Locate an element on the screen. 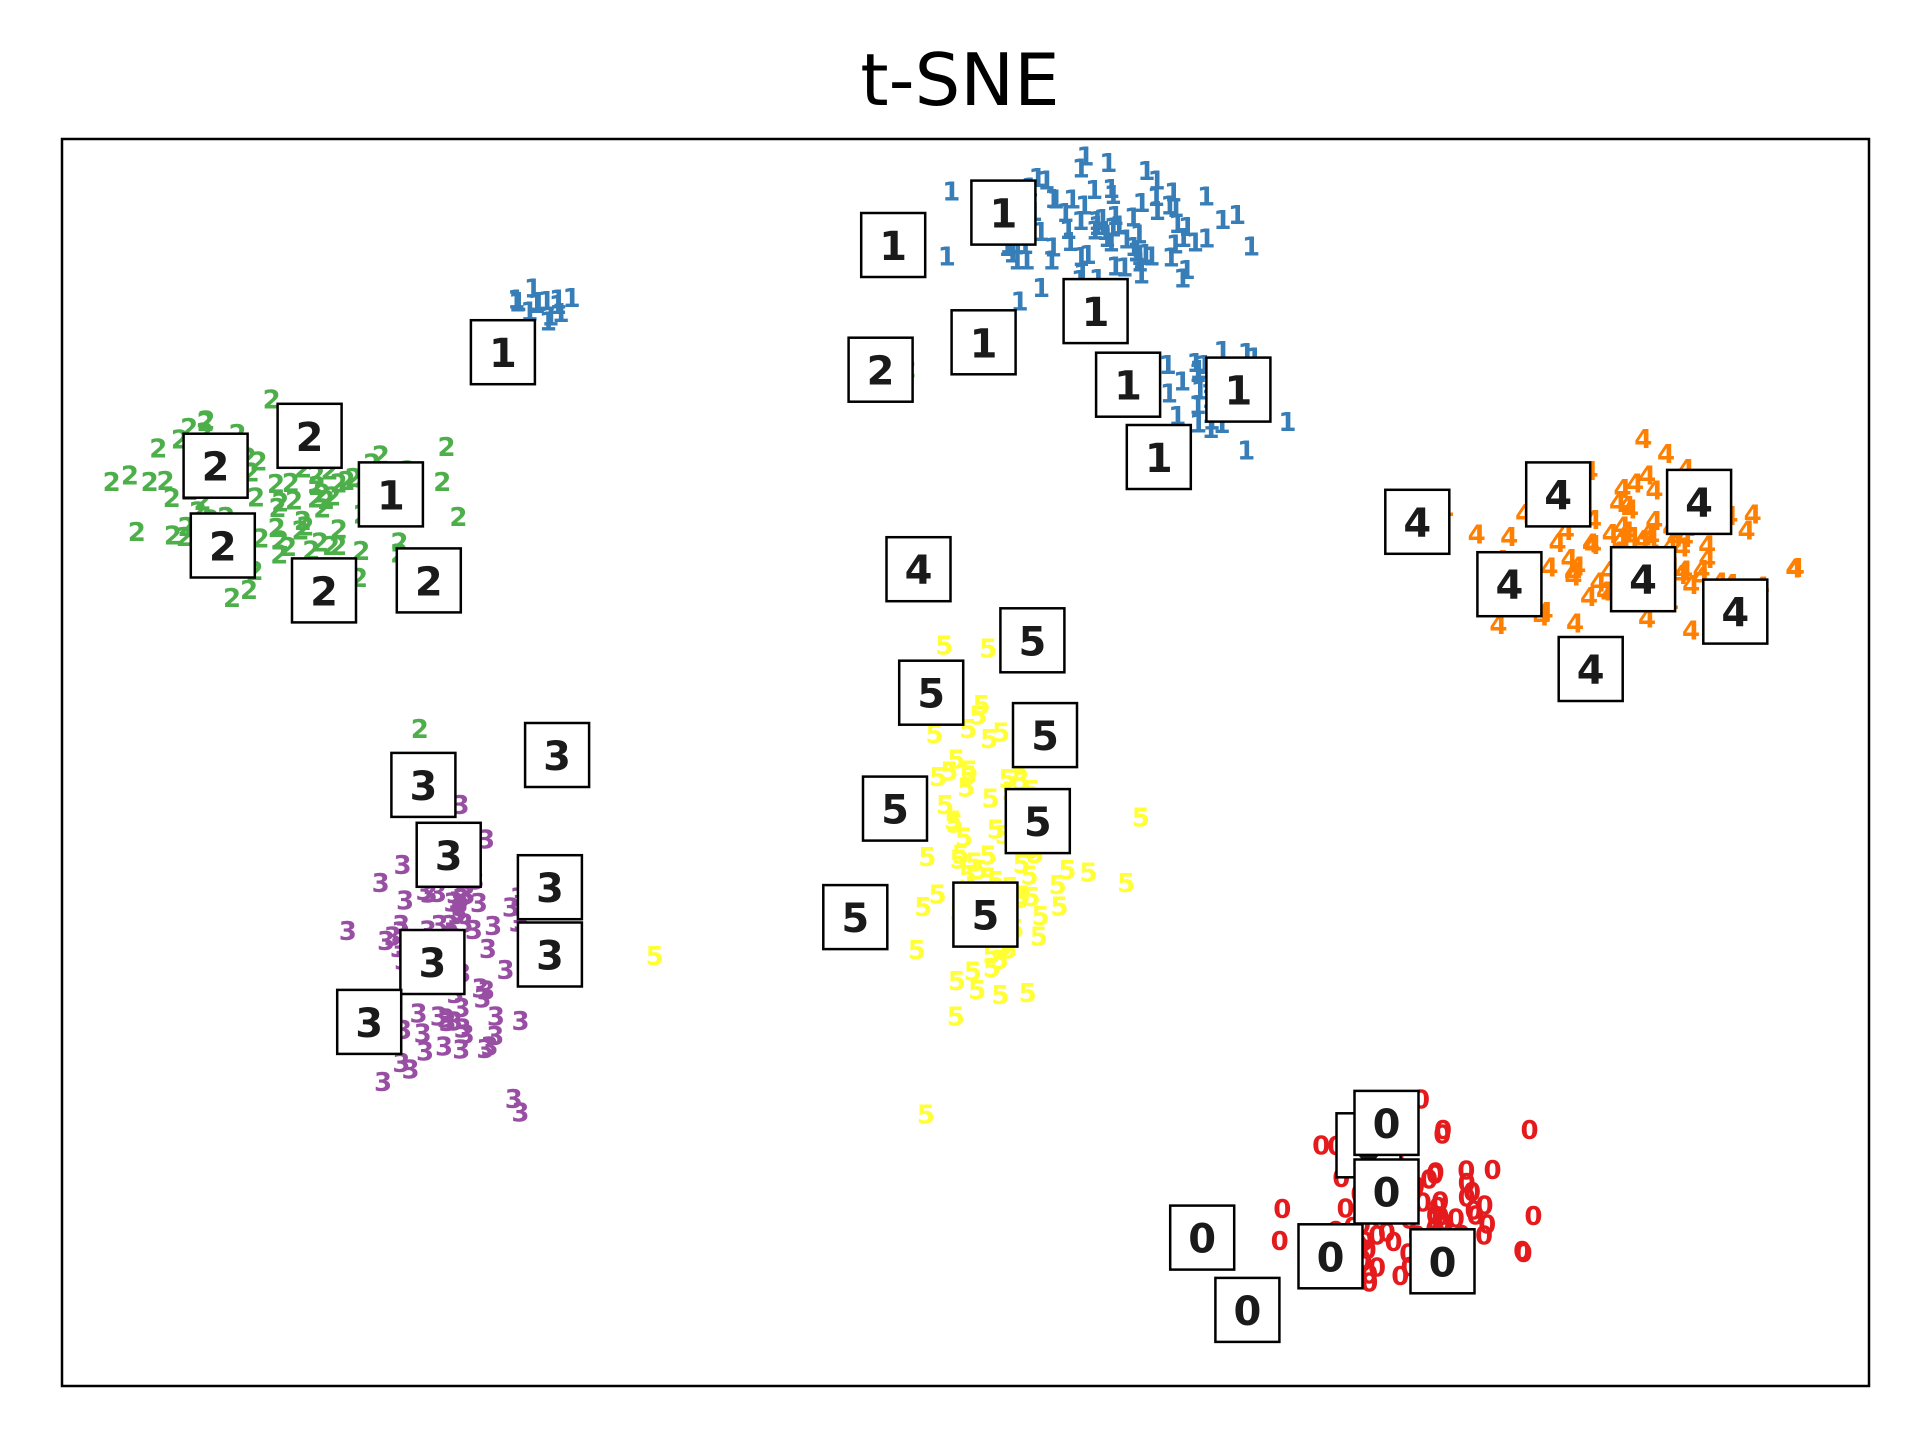 Image resolution: width=1920 pixels, height=1440 pixels. digit-thumbnail: 3 is located at coordinates (369, 1022).